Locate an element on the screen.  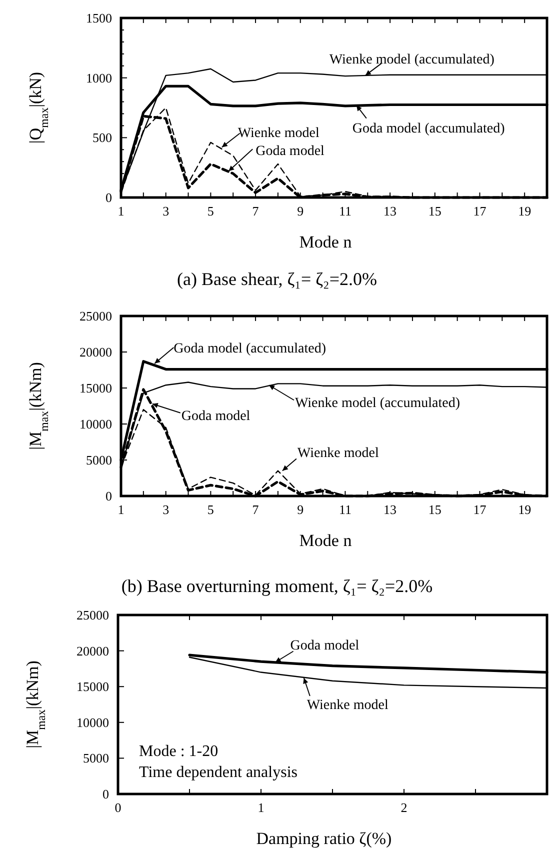
x-axis-title: Damping ratio ζ(%) is located at coordinates (324, 838).